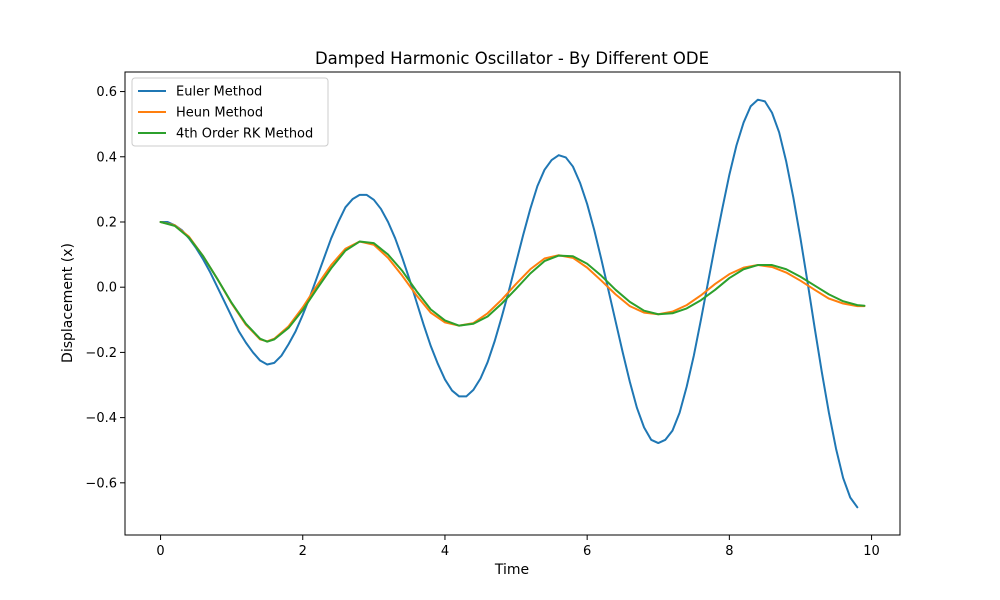 The width and height of the screenshot is (1000, 600). I want to click on y-axis: −0.6 −0.4 −0.2 0.0 0.2 0.4 0.6, so click(105, 288).